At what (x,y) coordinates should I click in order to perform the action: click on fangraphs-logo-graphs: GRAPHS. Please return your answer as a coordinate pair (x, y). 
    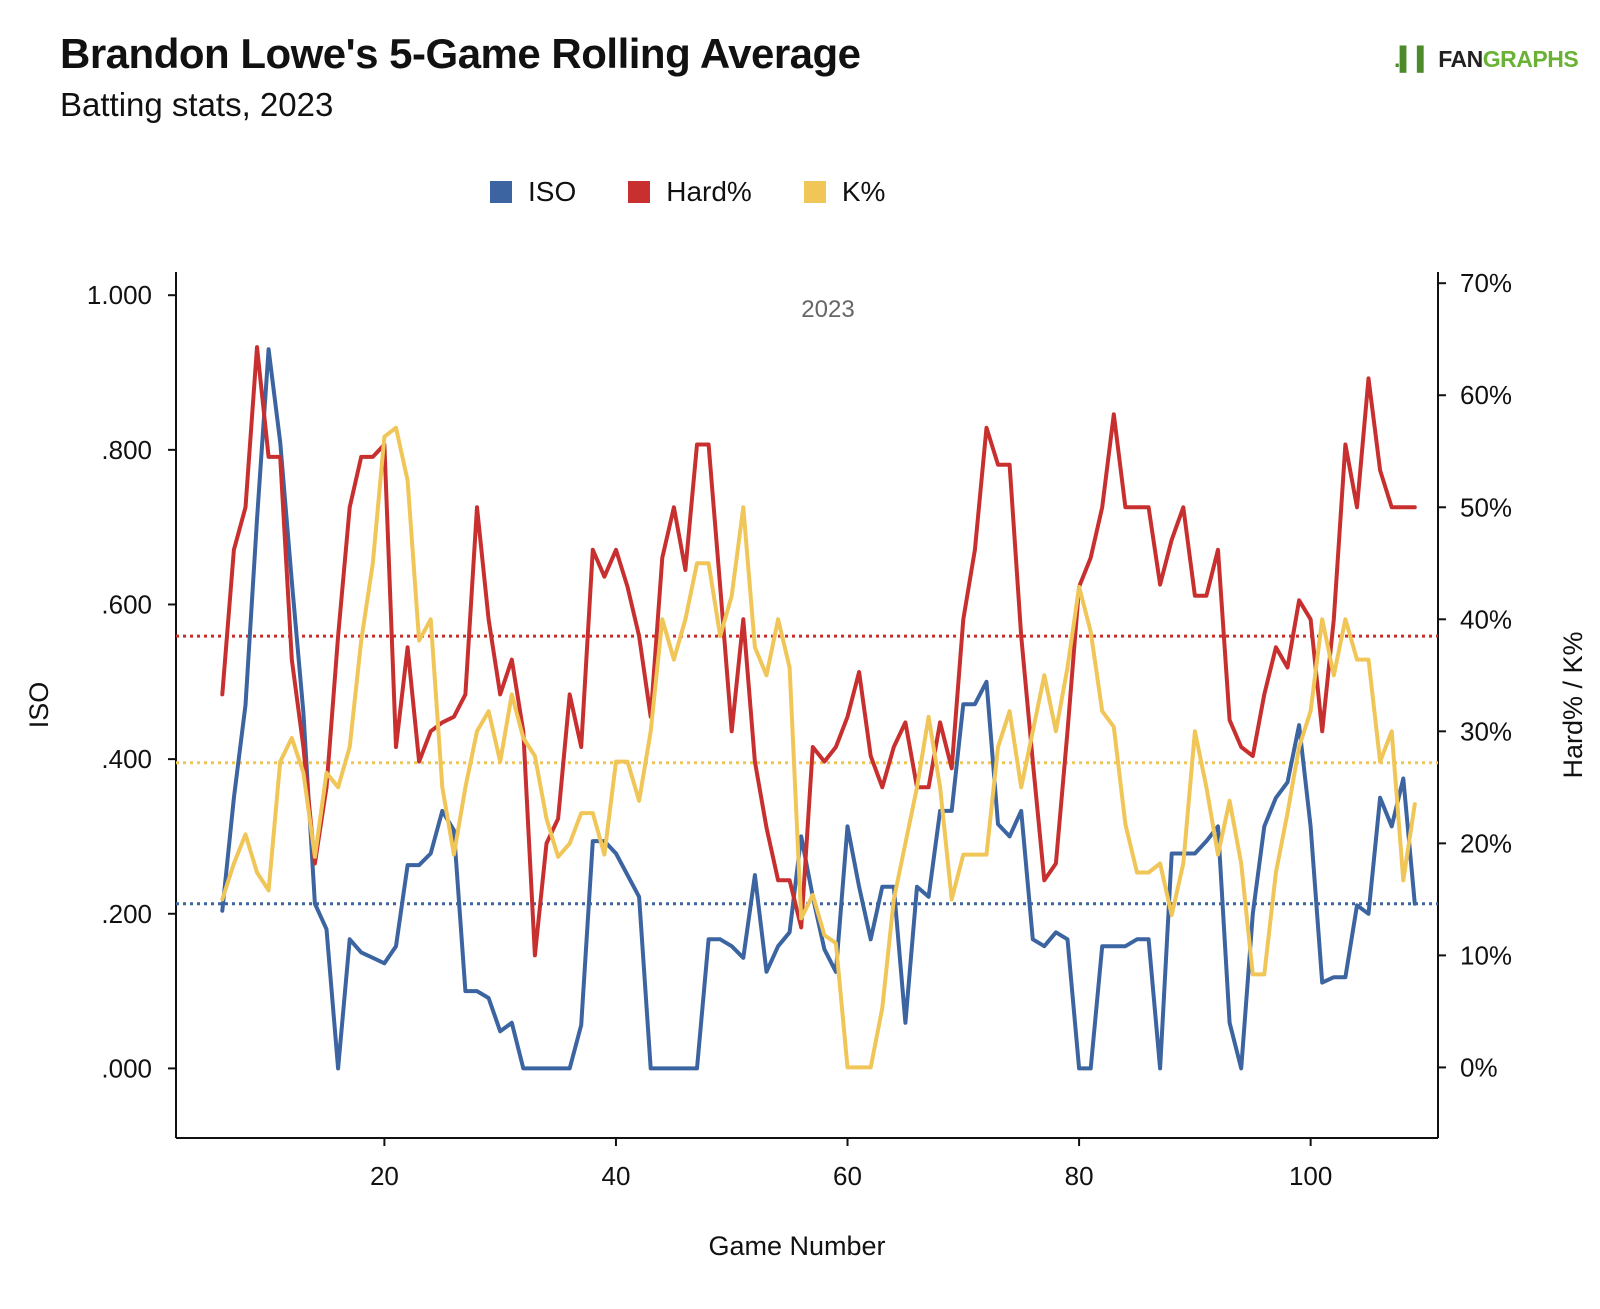
    Looking at the image, I should click on (1530, 59).